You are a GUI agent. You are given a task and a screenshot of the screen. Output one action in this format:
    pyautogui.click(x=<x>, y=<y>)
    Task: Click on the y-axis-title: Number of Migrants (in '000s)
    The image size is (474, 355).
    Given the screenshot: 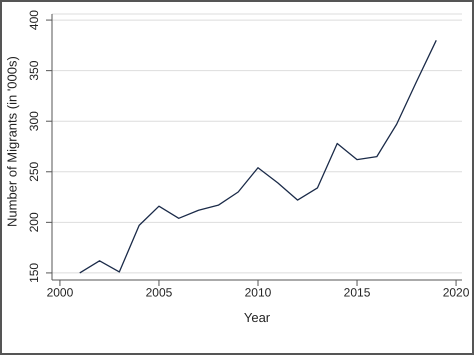 What is the action you would take?
    pyautogui.click(x=12, y=141)
    